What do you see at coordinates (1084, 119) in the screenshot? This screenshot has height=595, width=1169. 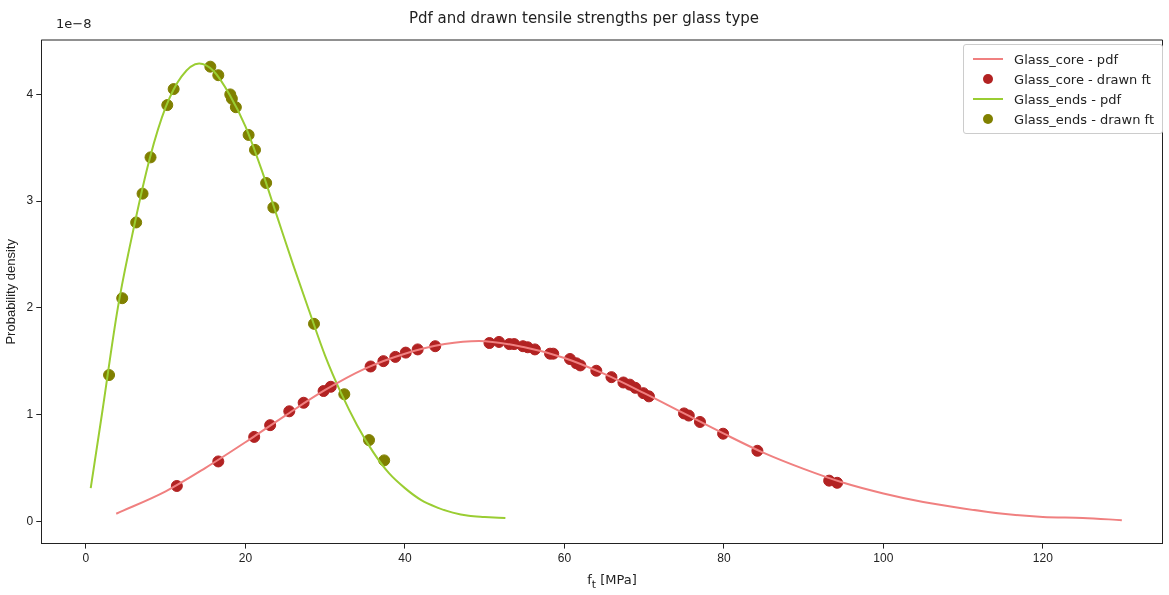 I see `legend-label: Glass_ends - drawn ft` at bounding box center [1084, 119].